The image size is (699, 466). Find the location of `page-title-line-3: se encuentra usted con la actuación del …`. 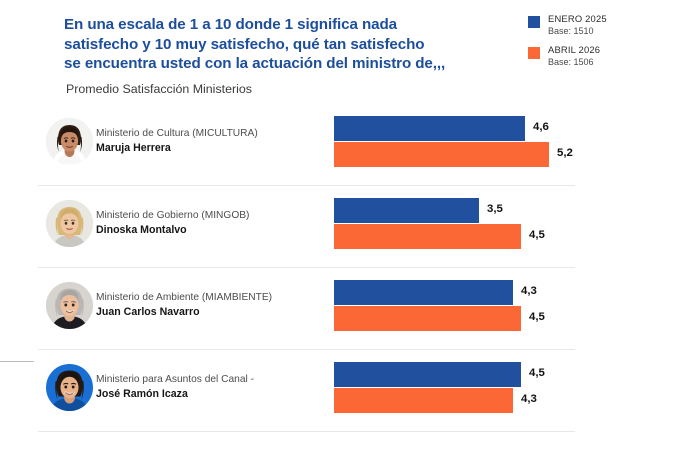

page-title-line-3: se encuentra usted con la actuación del … is located at coordinates (255, 63).